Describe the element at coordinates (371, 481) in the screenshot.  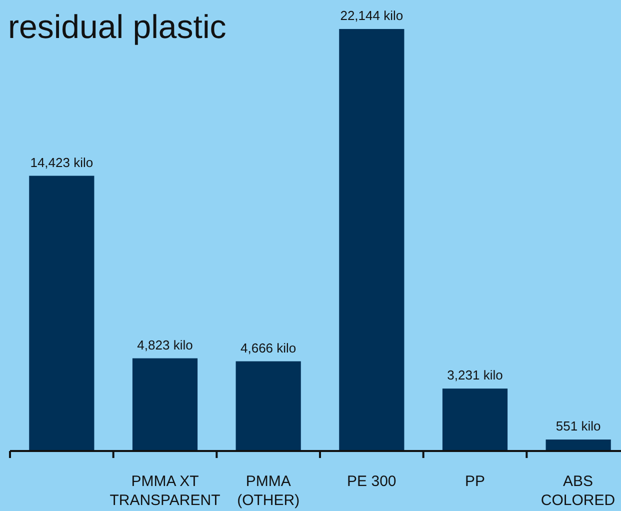
I see `x-tick-label: PE 300` at that location.